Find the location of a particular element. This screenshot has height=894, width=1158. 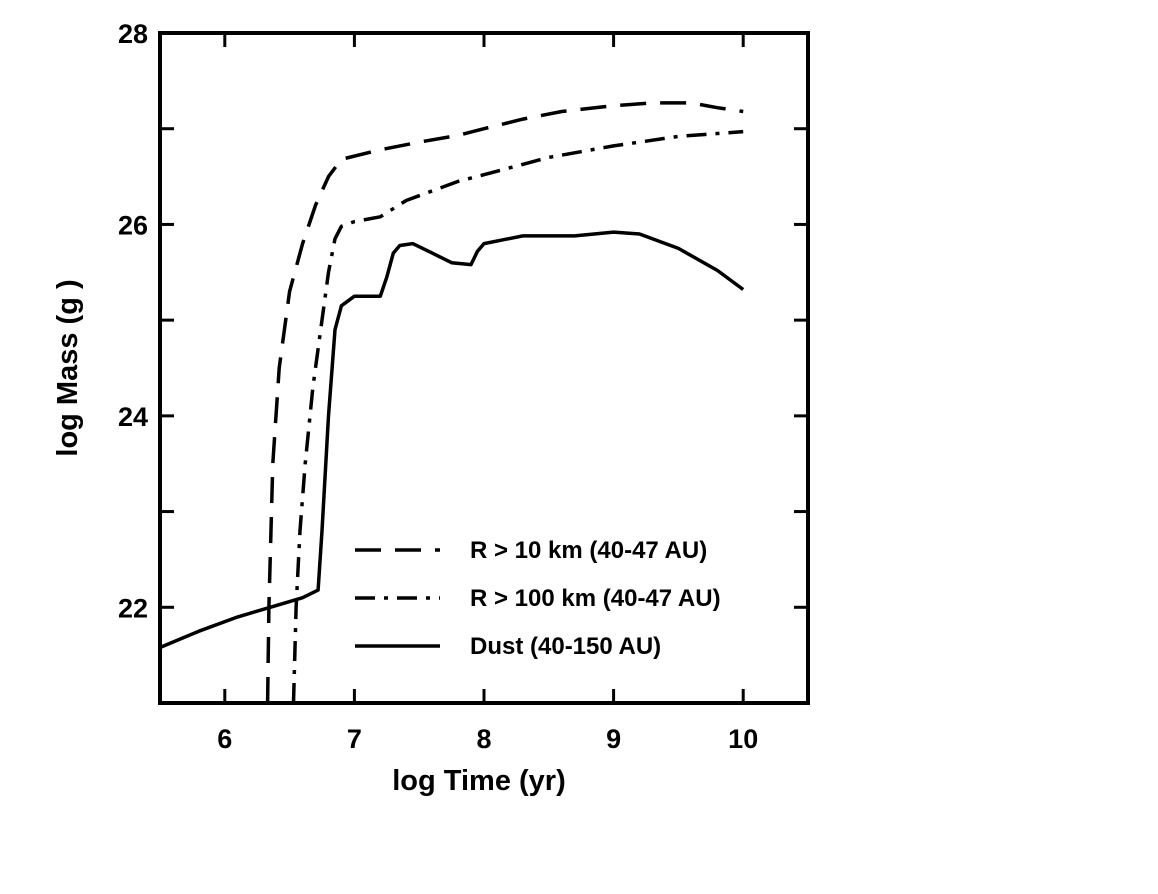

x-tick-label: 6 is located at coordinates (224, 739).